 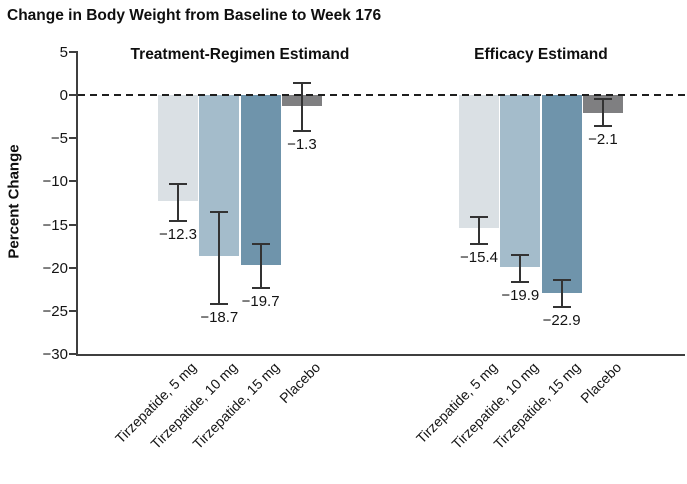 I want to click on y-axis-label: Percent Change, so click(x=14, y=201).